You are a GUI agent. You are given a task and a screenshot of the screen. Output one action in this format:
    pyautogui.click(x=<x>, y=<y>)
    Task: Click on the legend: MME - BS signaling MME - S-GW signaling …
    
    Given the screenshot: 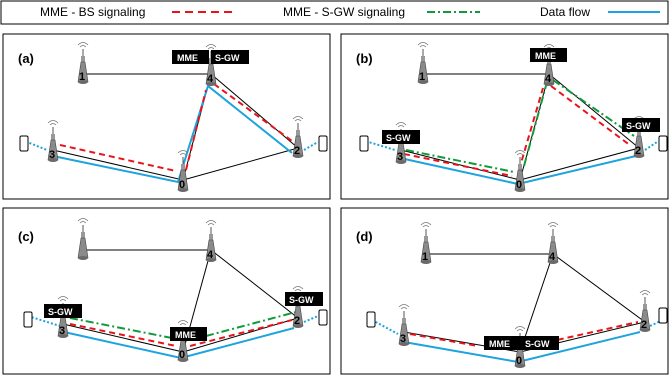 What is the action you would take?
    pyautogui.click(x=334, y=12)
    